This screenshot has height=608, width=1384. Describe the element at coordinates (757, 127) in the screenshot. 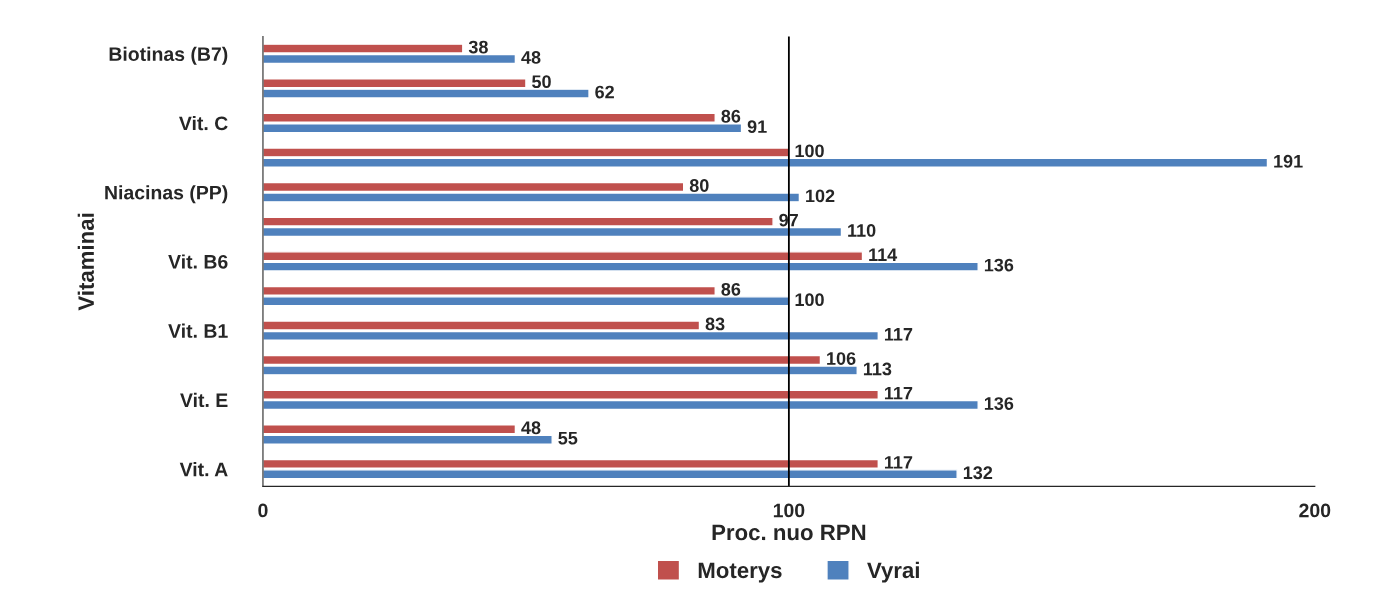

I see `data-label: 91` at that location.